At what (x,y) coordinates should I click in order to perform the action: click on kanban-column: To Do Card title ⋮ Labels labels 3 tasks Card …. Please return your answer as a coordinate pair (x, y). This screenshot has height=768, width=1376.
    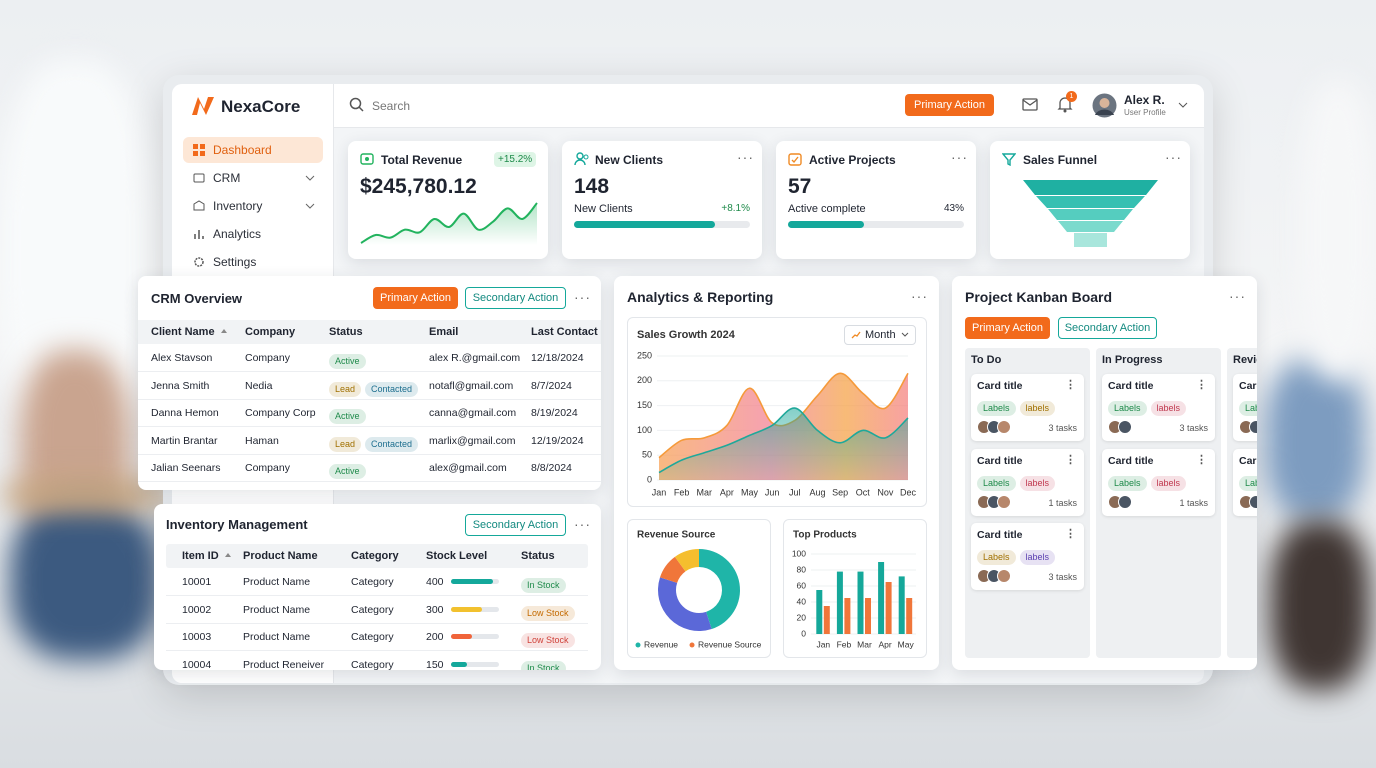
    Looking at the image, I should click on (1027, 503).